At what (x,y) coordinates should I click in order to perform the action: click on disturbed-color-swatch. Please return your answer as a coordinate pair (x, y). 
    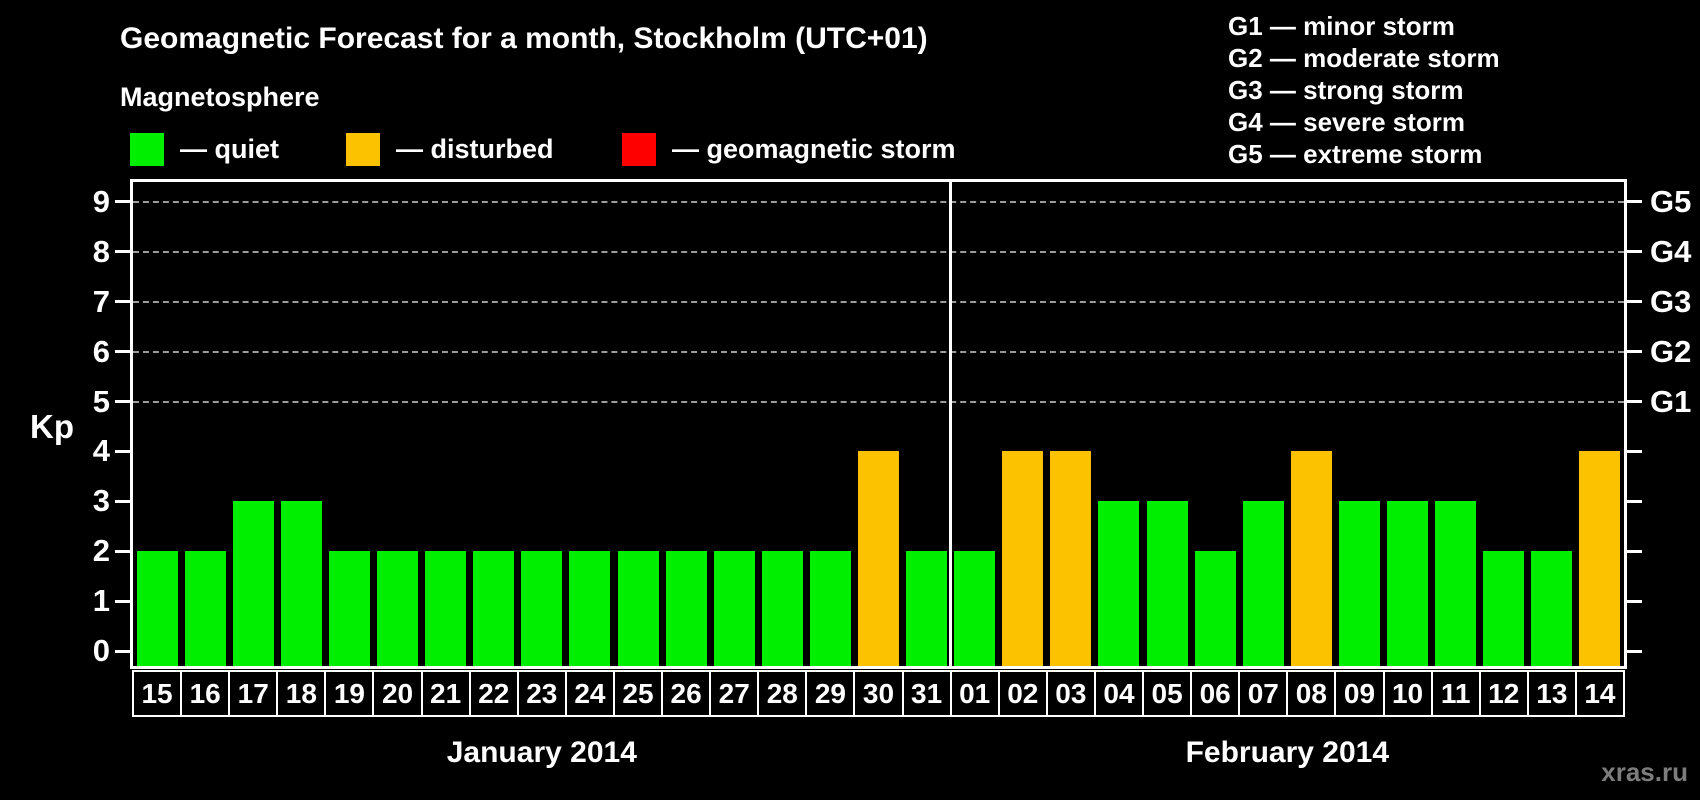
    Looking at the image, I should click on (363, 149).